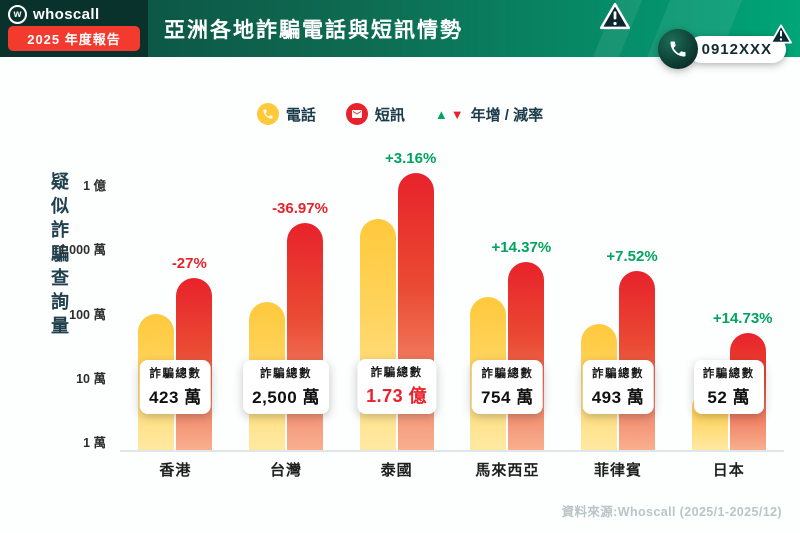 The image size is (800, 533). Describe the element at coordinates (736, 49) in the screenshot. I see `caller-id-bubble: 0912XXX` at that location.